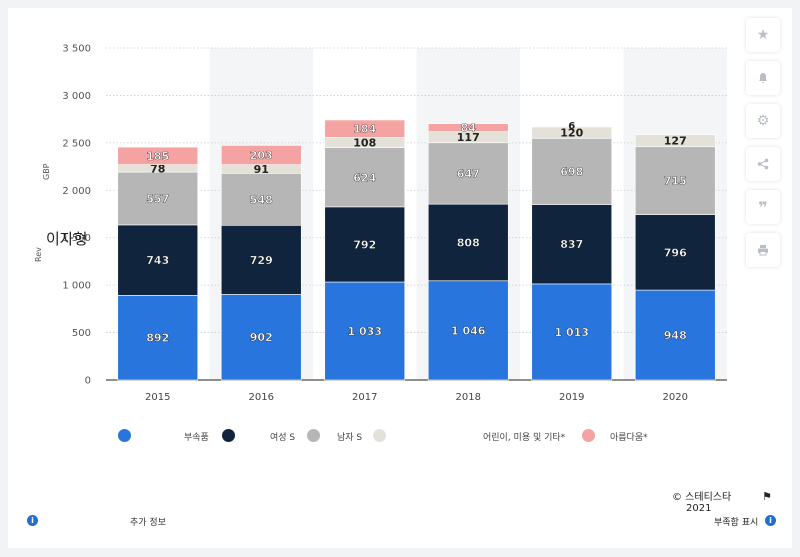 This screenshot has width=800, height=557. I want to click on data-label: 624, so click(364, 177).